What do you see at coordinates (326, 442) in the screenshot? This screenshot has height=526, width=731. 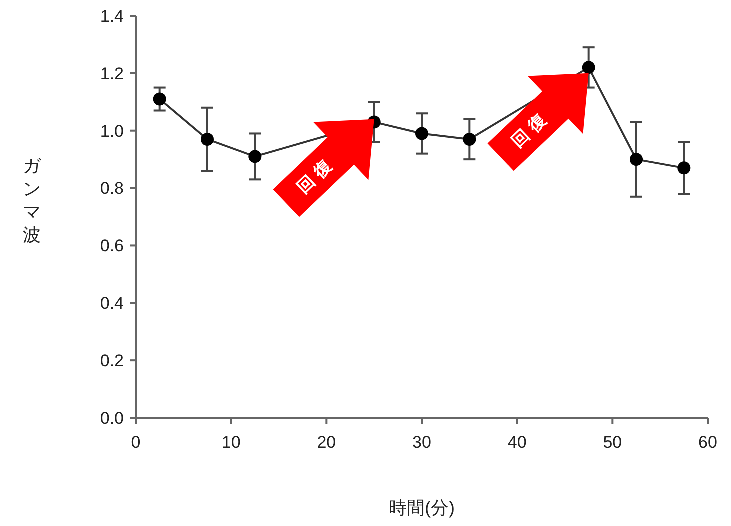 I see `x-tick-label: 20` at bounding box center [326, 442].